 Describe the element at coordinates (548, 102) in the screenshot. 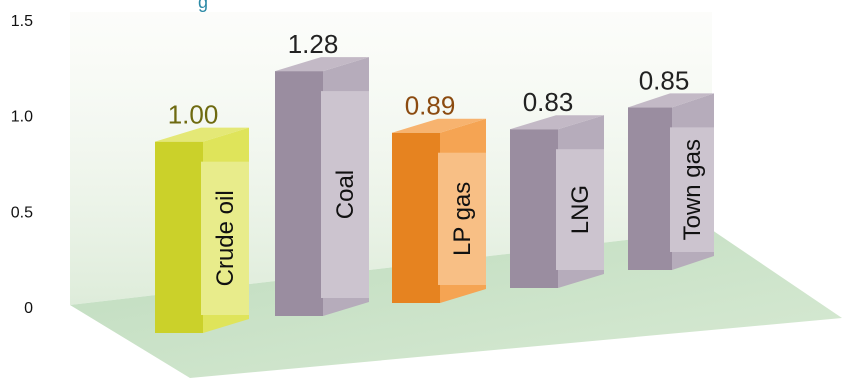

I see `value-label: 0.83` at that location.